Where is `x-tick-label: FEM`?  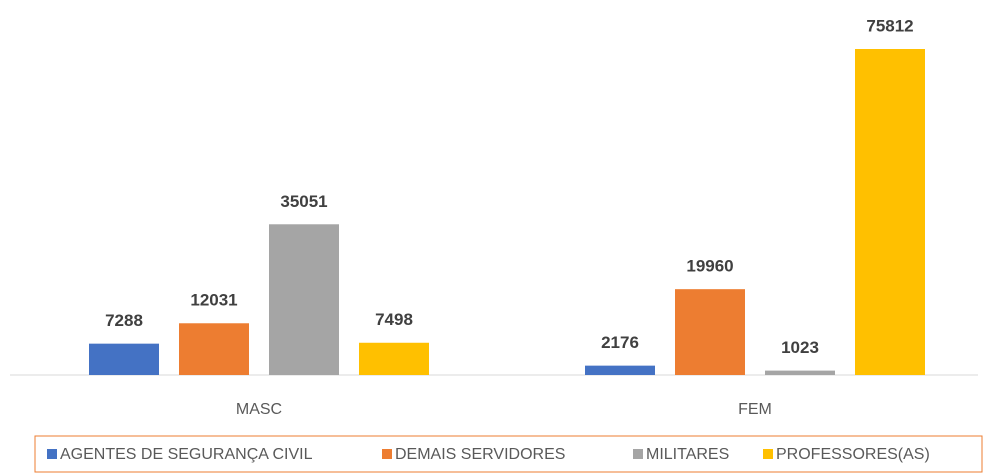 x-tick-label: FEM is located at coordinates (755, 409).